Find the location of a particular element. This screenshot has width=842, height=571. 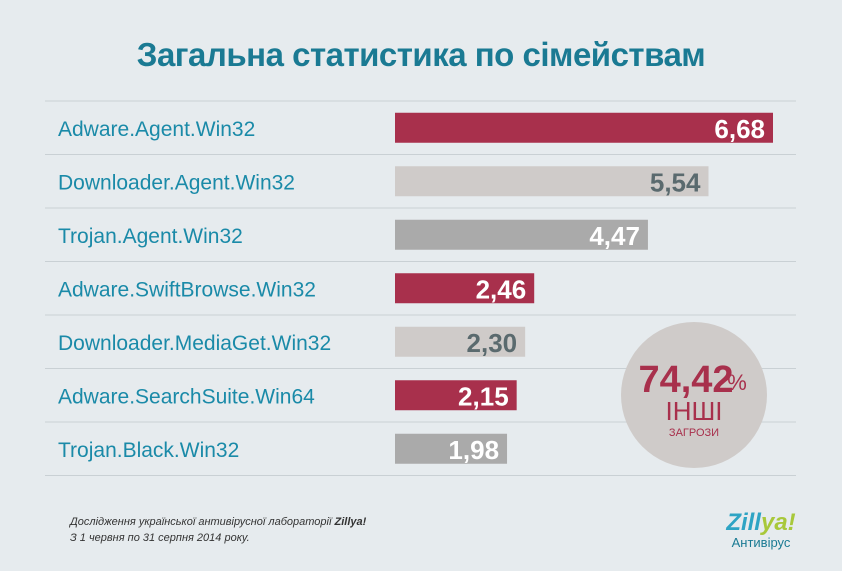

others-percent-sign: % is located at coordinates (737, 382).